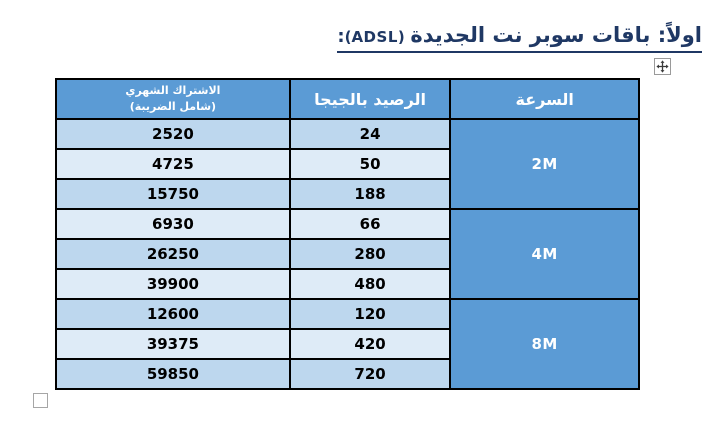  Describe the element at coordinates (544, 164) in the screenshot. I see `speed-cell-2m: 2M` at that location.